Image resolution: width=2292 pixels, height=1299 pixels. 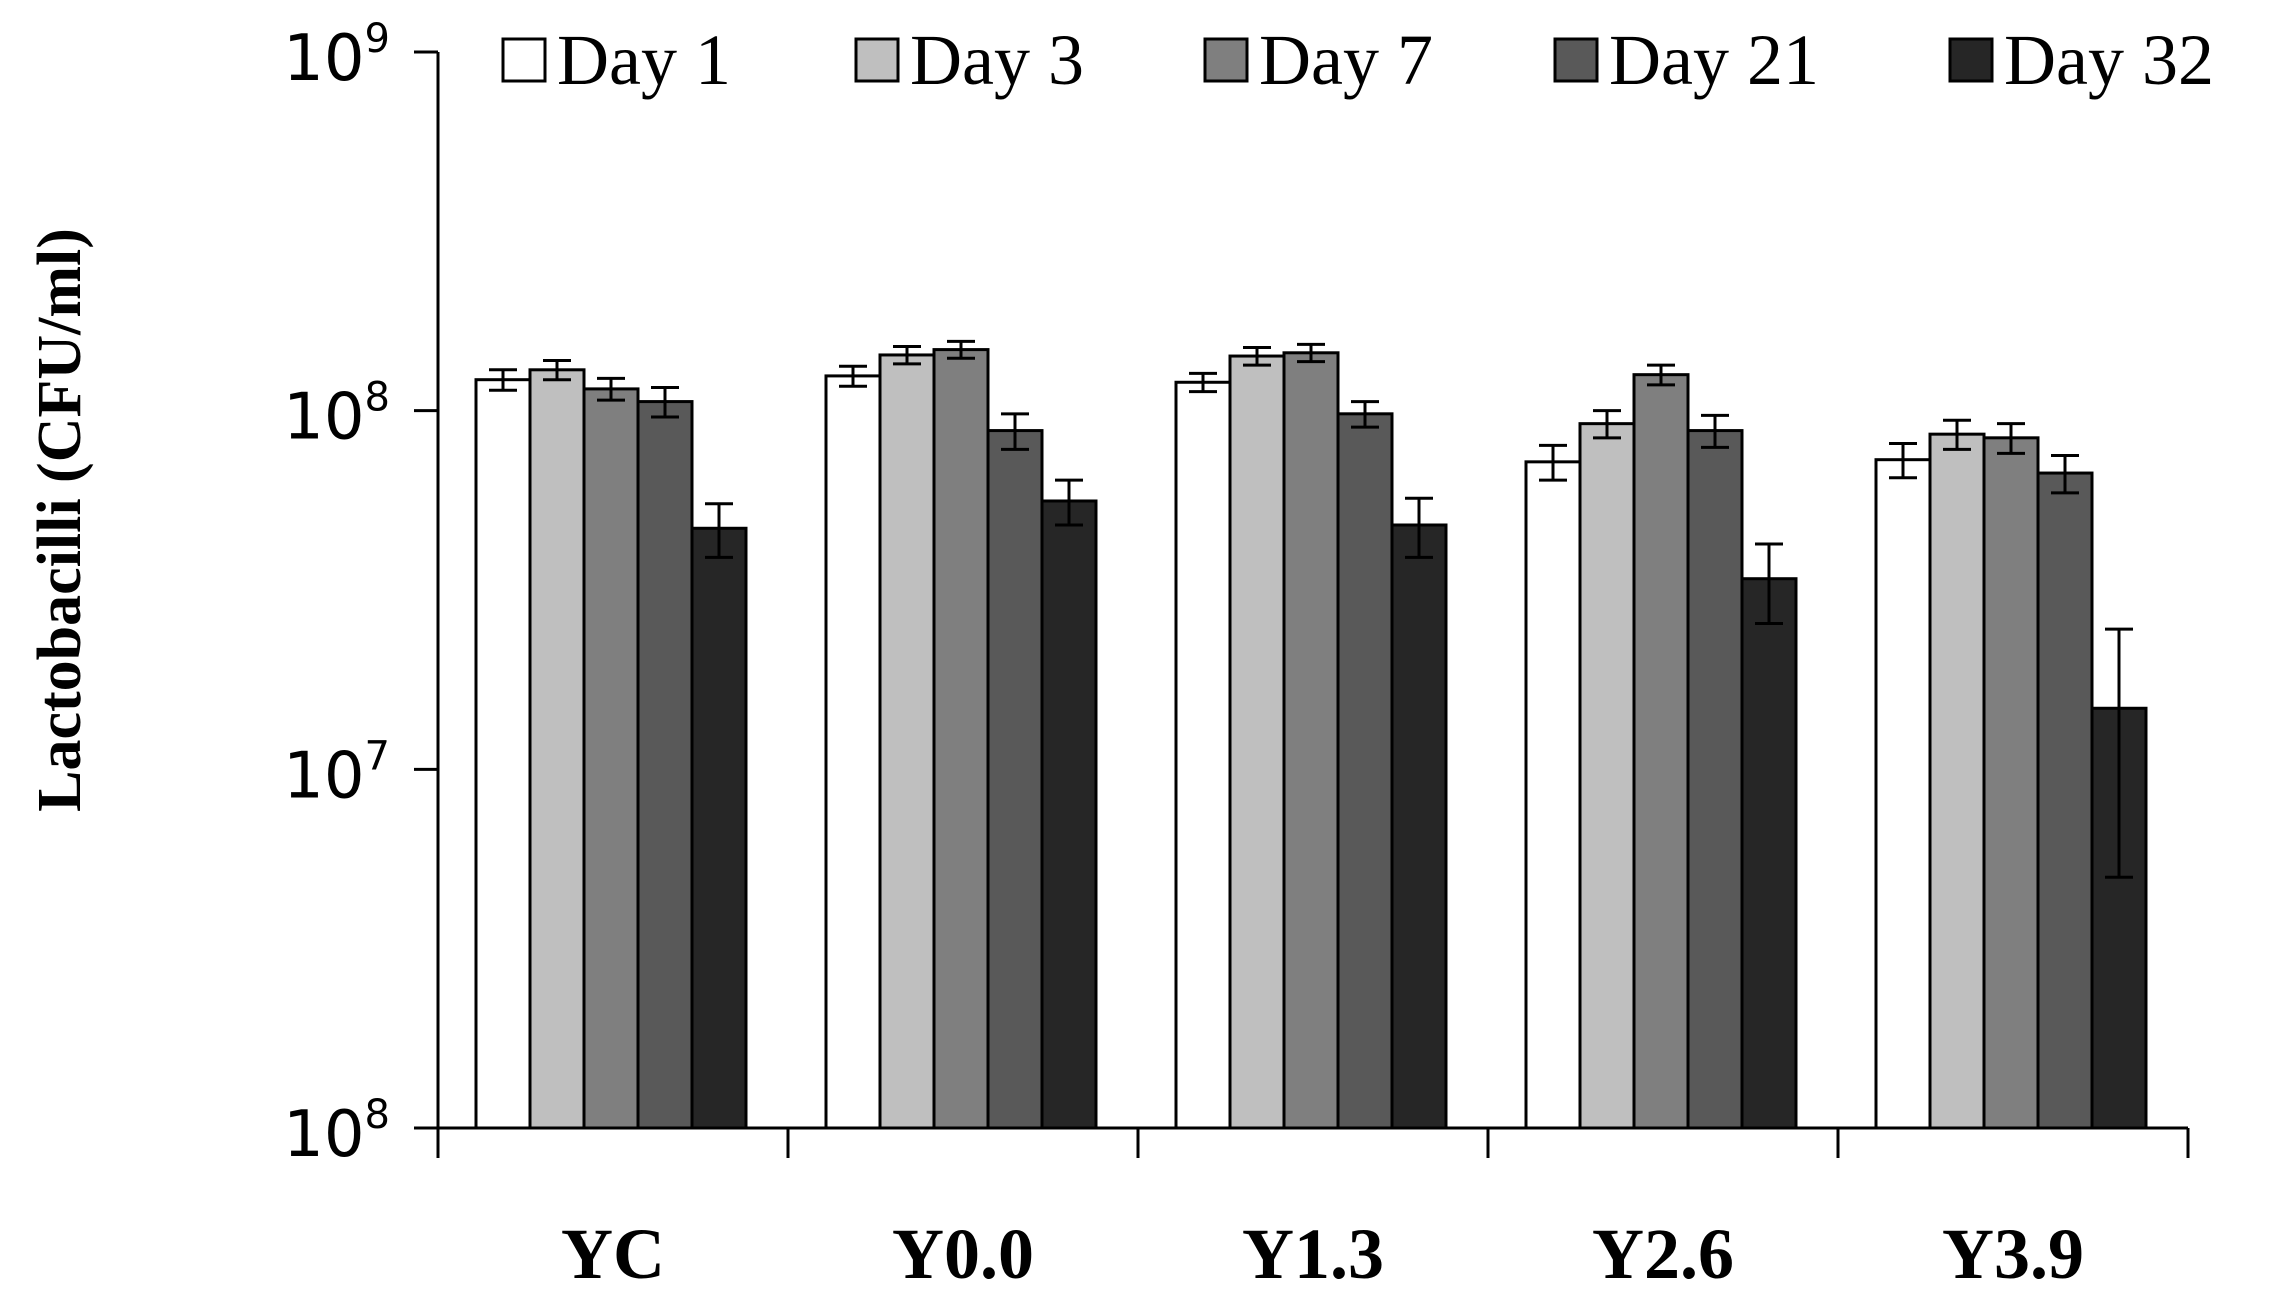 I want to click on x-category-label-y1-3: Y1.3, so click(x=1313, y=1254).